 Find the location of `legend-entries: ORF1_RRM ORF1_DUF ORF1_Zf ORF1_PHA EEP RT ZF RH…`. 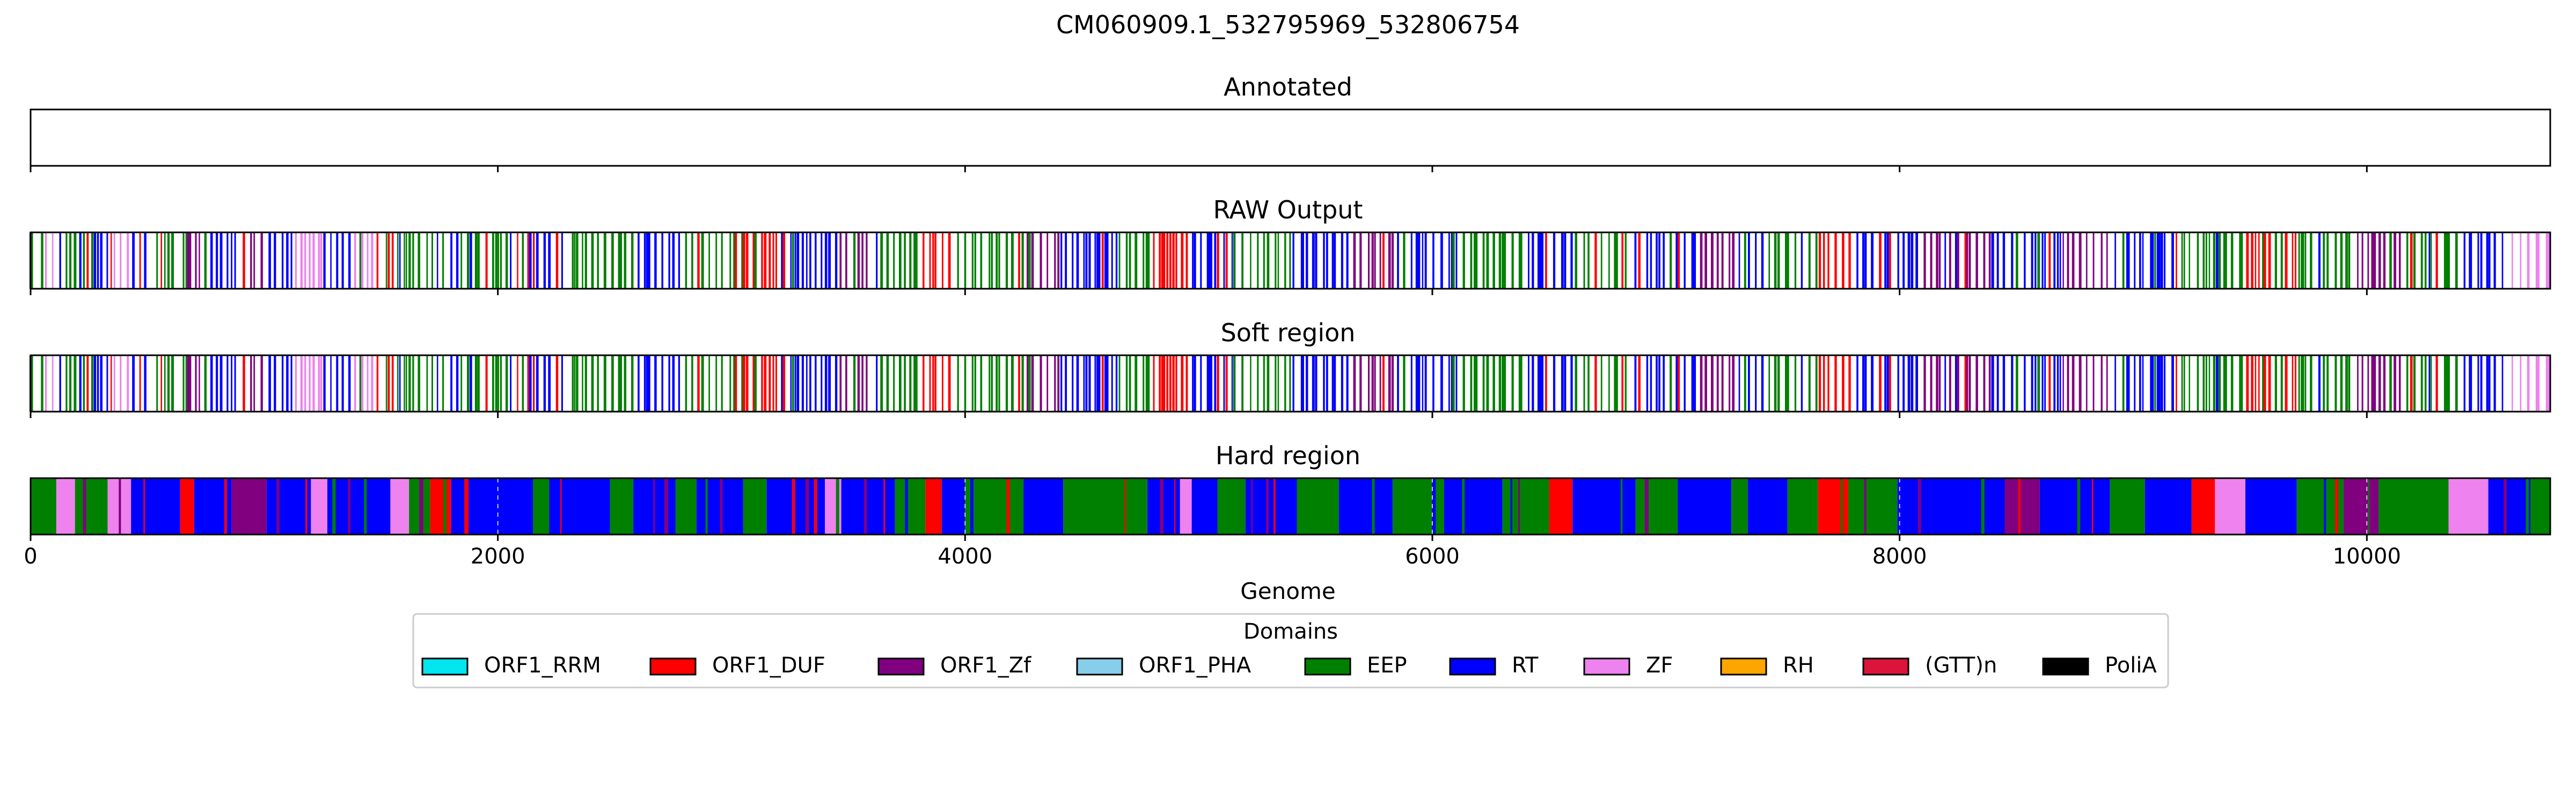

legend-entries: ORF1_RRM ORF1_DUF ORF1_Zf ORF1_PHA EEP RT ZF RH… is located at coordinates (1289, 665).